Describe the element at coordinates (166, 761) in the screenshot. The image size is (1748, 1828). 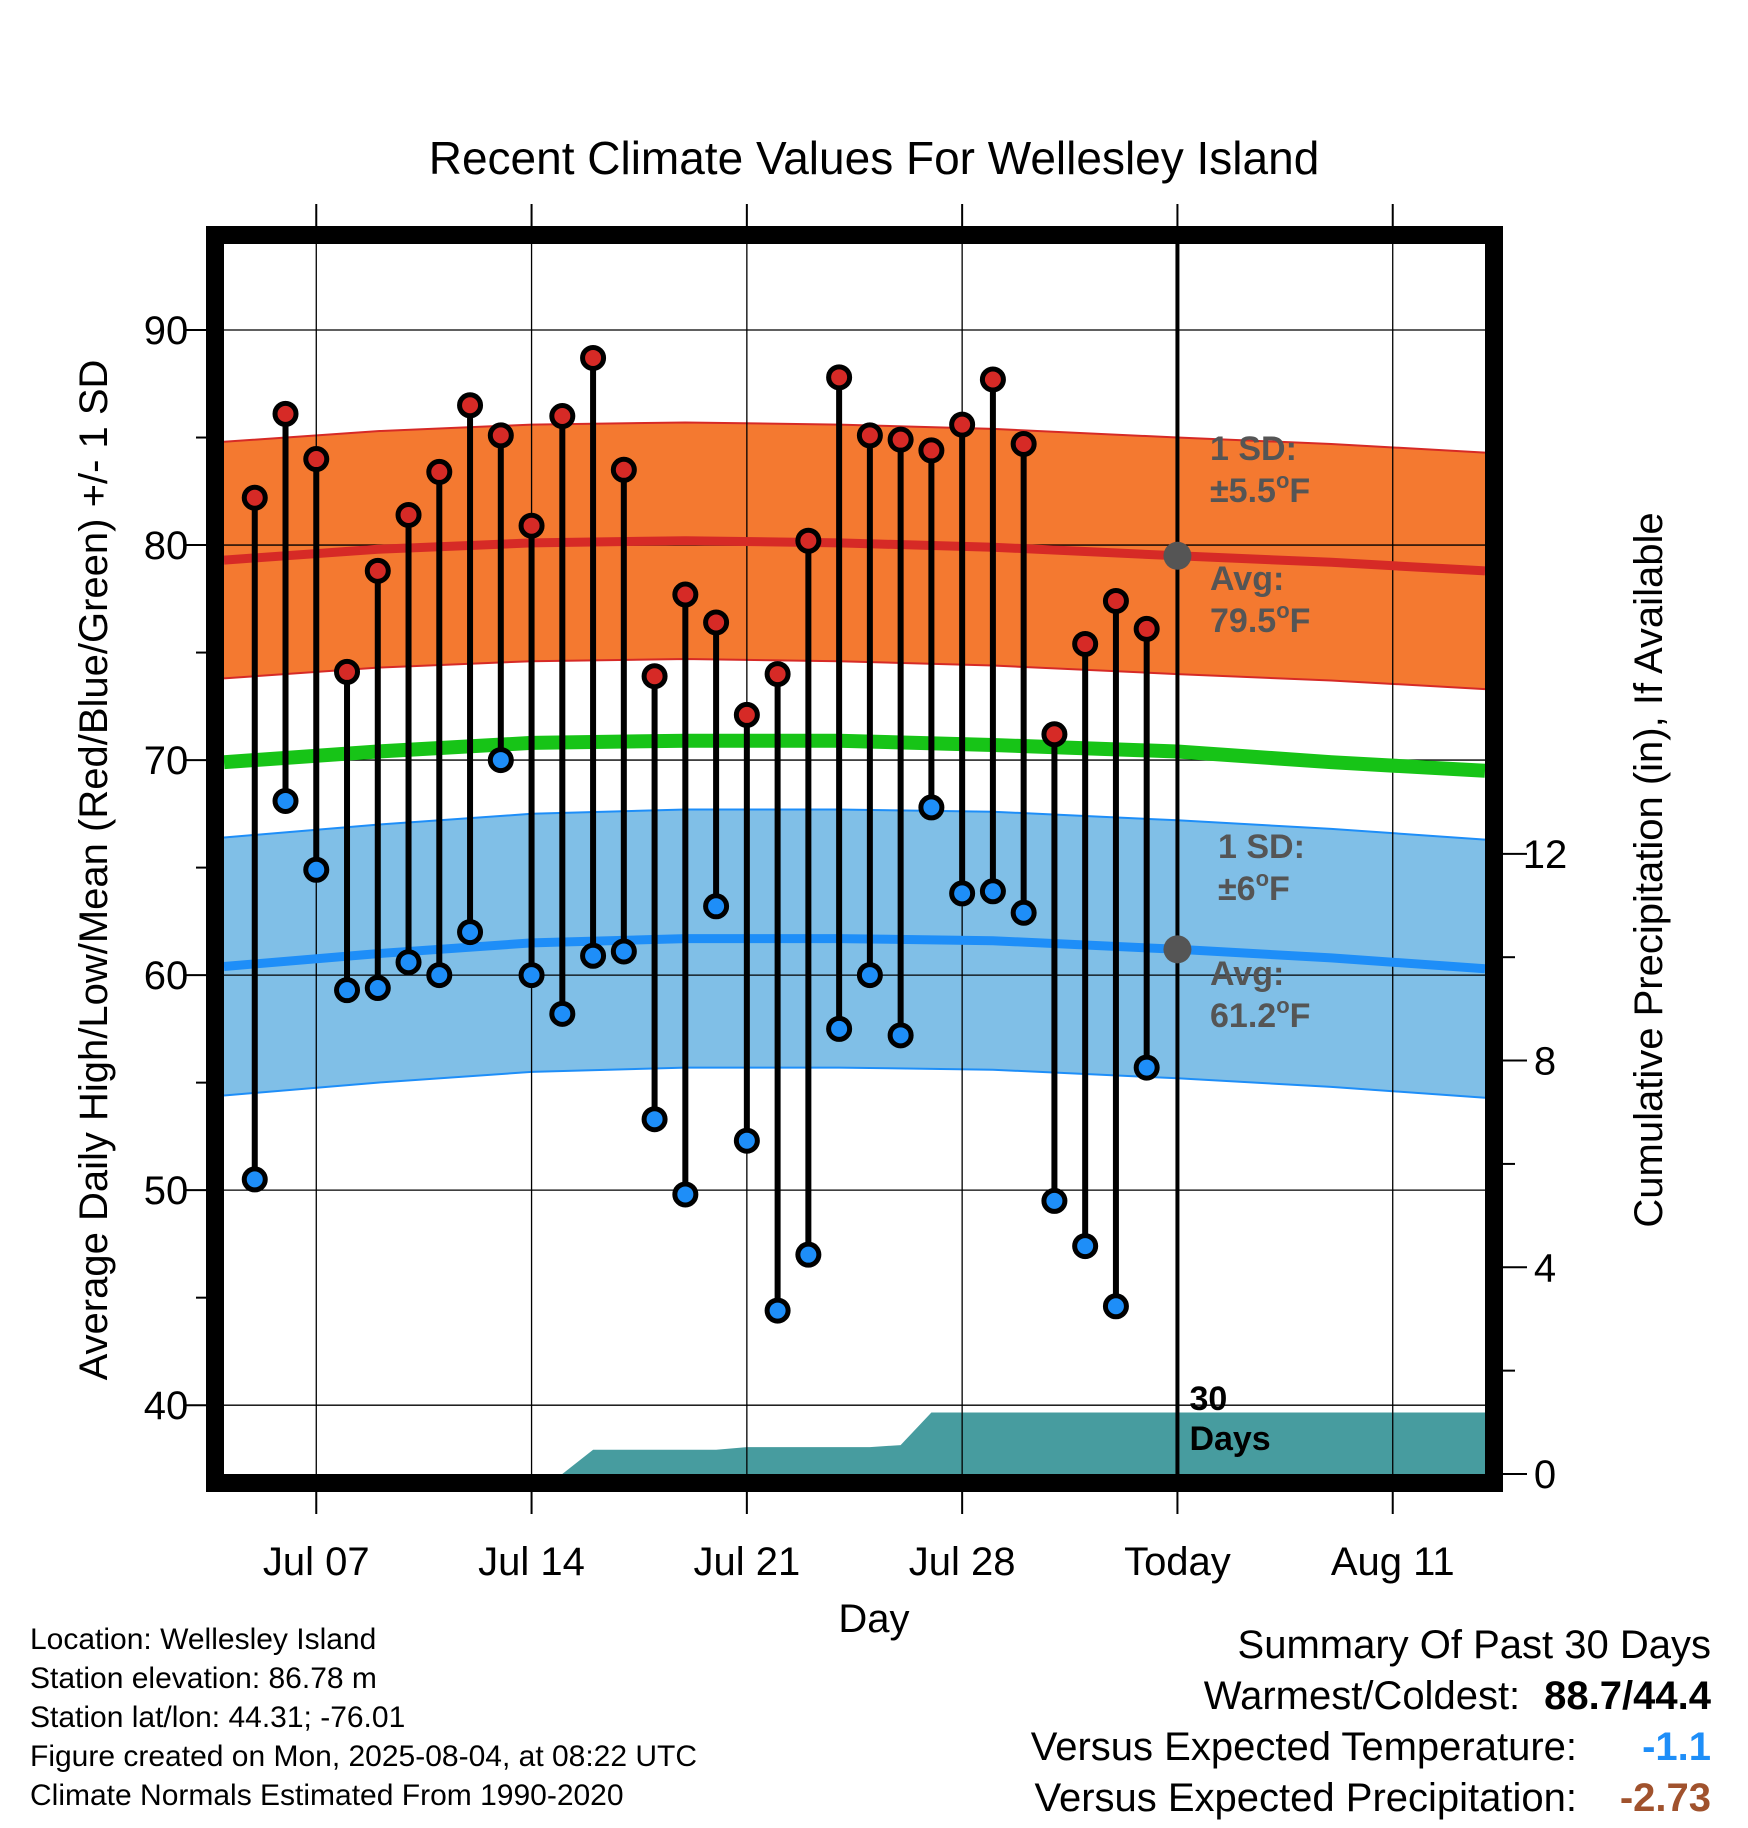
I see `y-tick-label: 70` at that location.